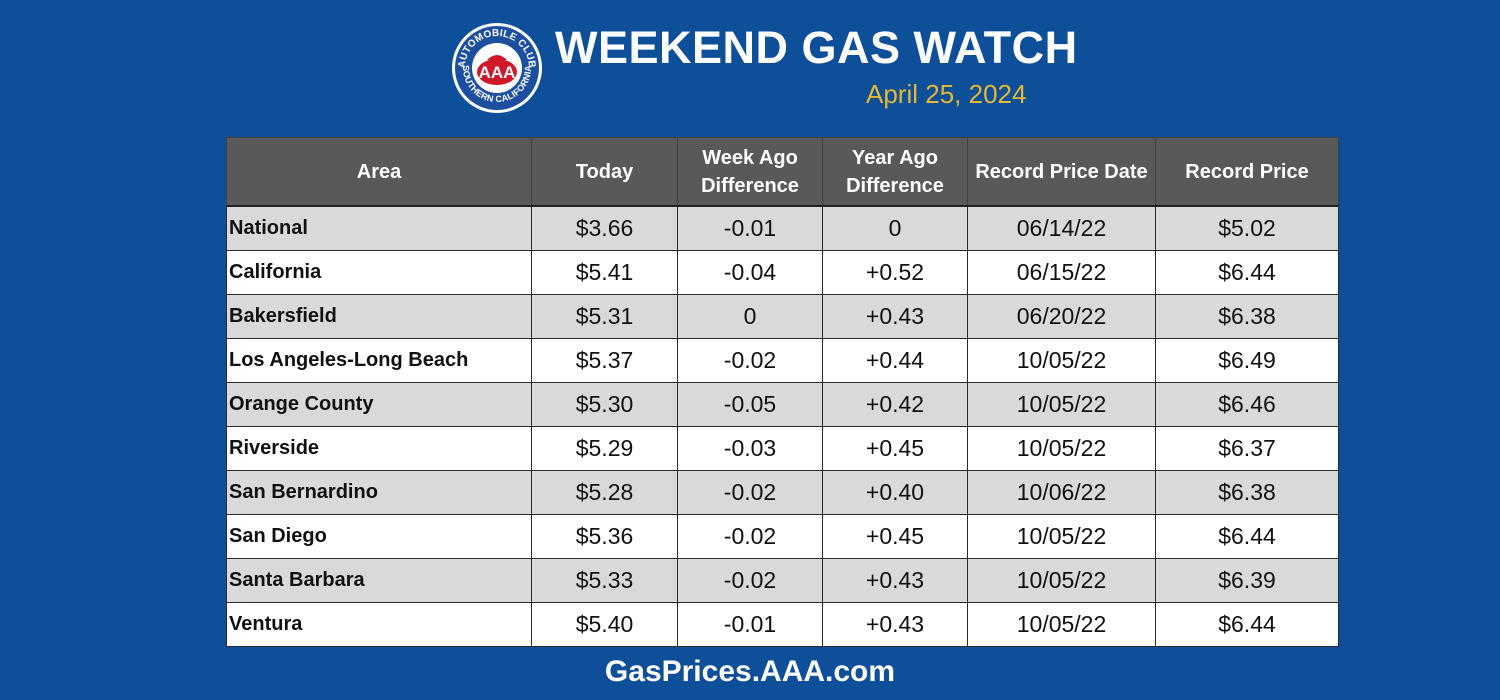 This screenshot has height=700, width=1500. Describe the element at coordinates (895, 172) in the screenshot. I see `col-header-year-ago: Year Ago Difference` at that location.